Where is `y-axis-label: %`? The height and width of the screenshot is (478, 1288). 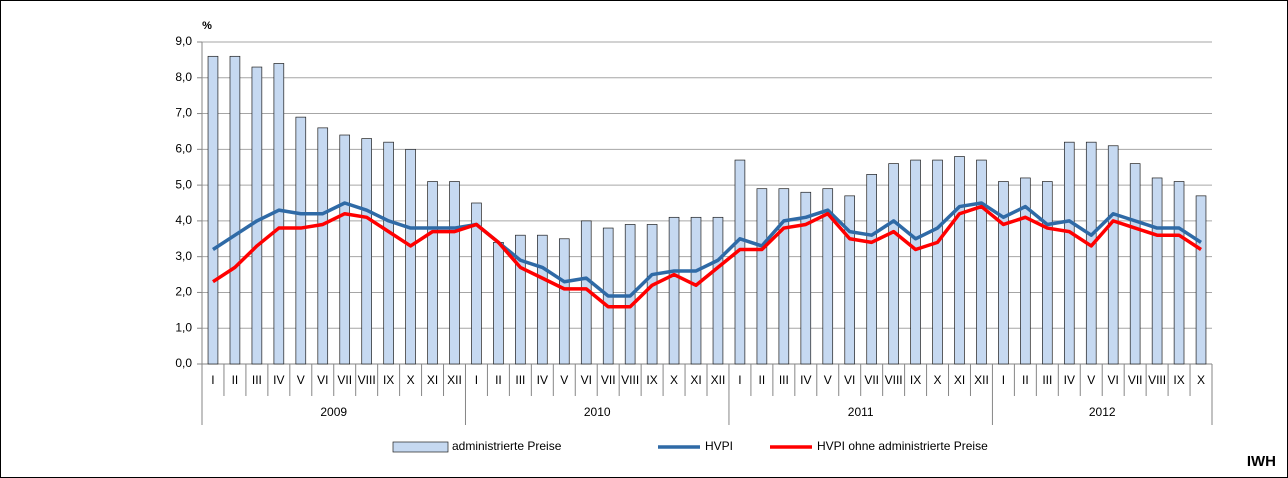 y-axis-label: % is located at coordinates (207, 26).